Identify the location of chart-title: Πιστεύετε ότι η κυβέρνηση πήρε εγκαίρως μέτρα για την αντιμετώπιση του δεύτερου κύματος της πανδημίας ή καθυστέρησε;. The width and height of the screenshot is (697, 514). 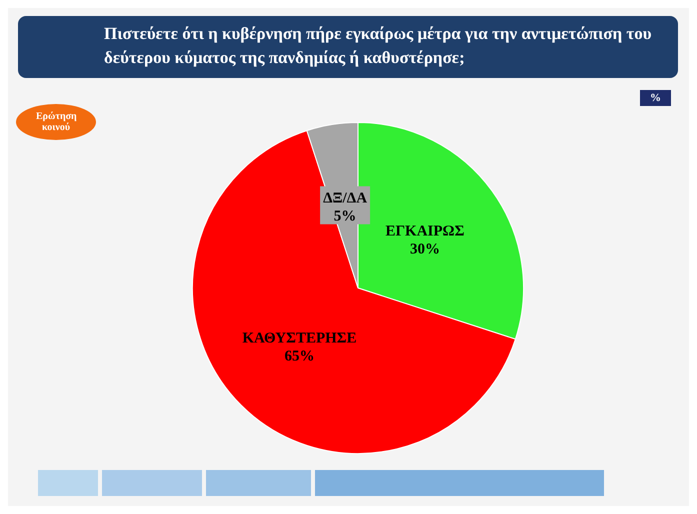
(378, 46).